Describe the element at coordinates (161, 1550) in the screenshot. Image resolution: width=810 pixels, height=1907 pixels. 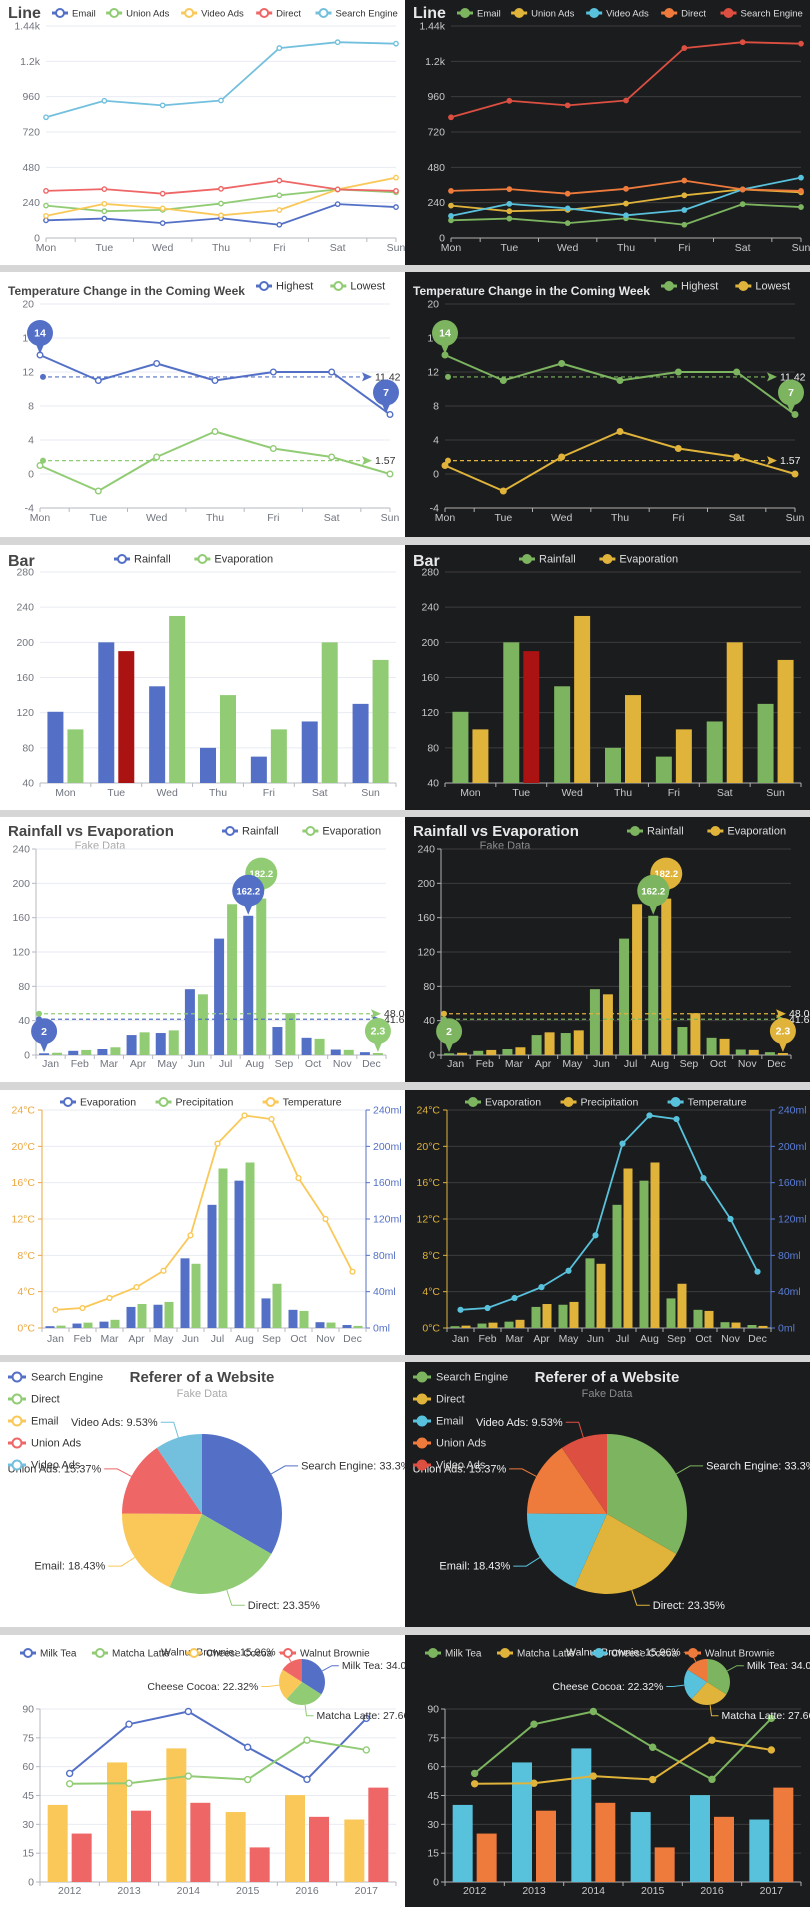
I see `pie-slice-email` at that location.